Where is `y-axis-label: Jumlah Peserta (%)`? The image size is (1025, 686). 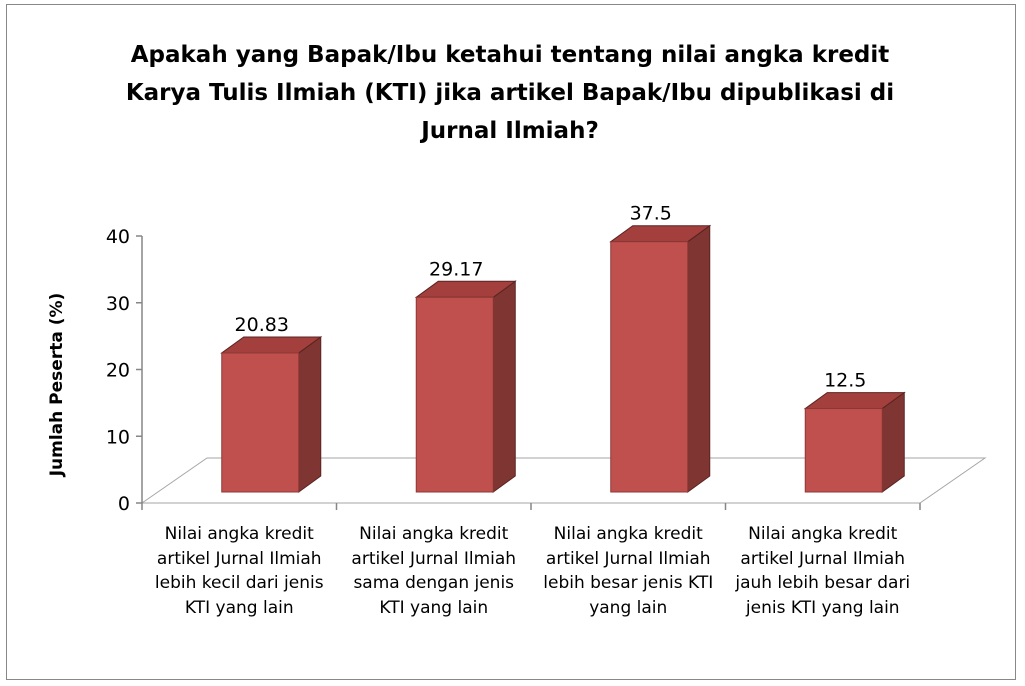 y-axis-label: Jumlah Peserta (%) is located at coordinates (57, 385).